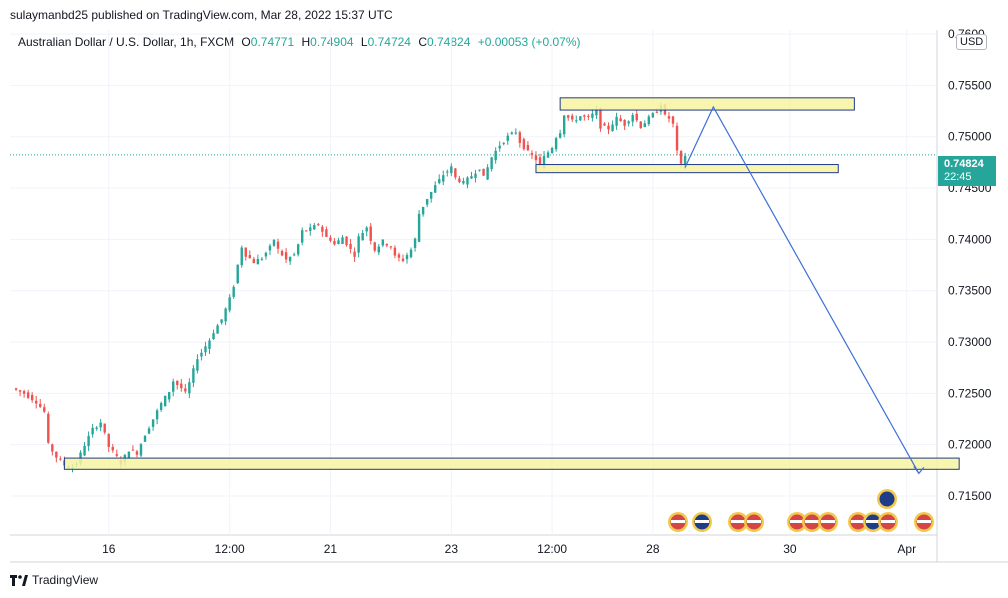  I want to click on close-value: 0.74824, so click(449, 42).